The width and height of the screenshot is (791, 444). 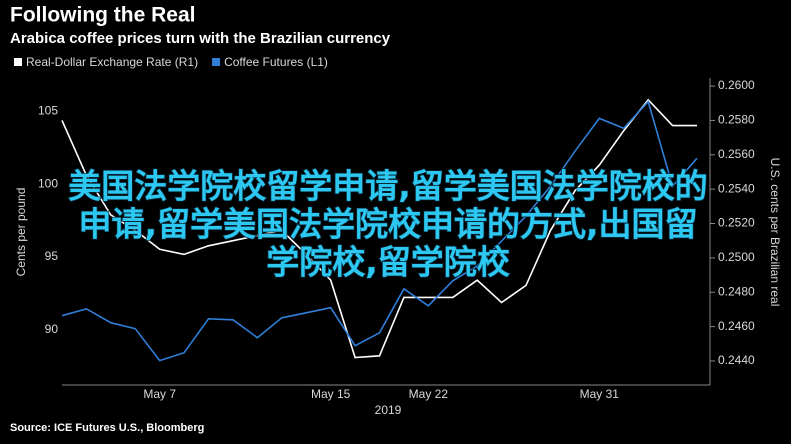 What do you see at coordinates (736, 257) in the screenshot?
I see `y2-tick-label: 0.2500` at bounding box center [736, 257].